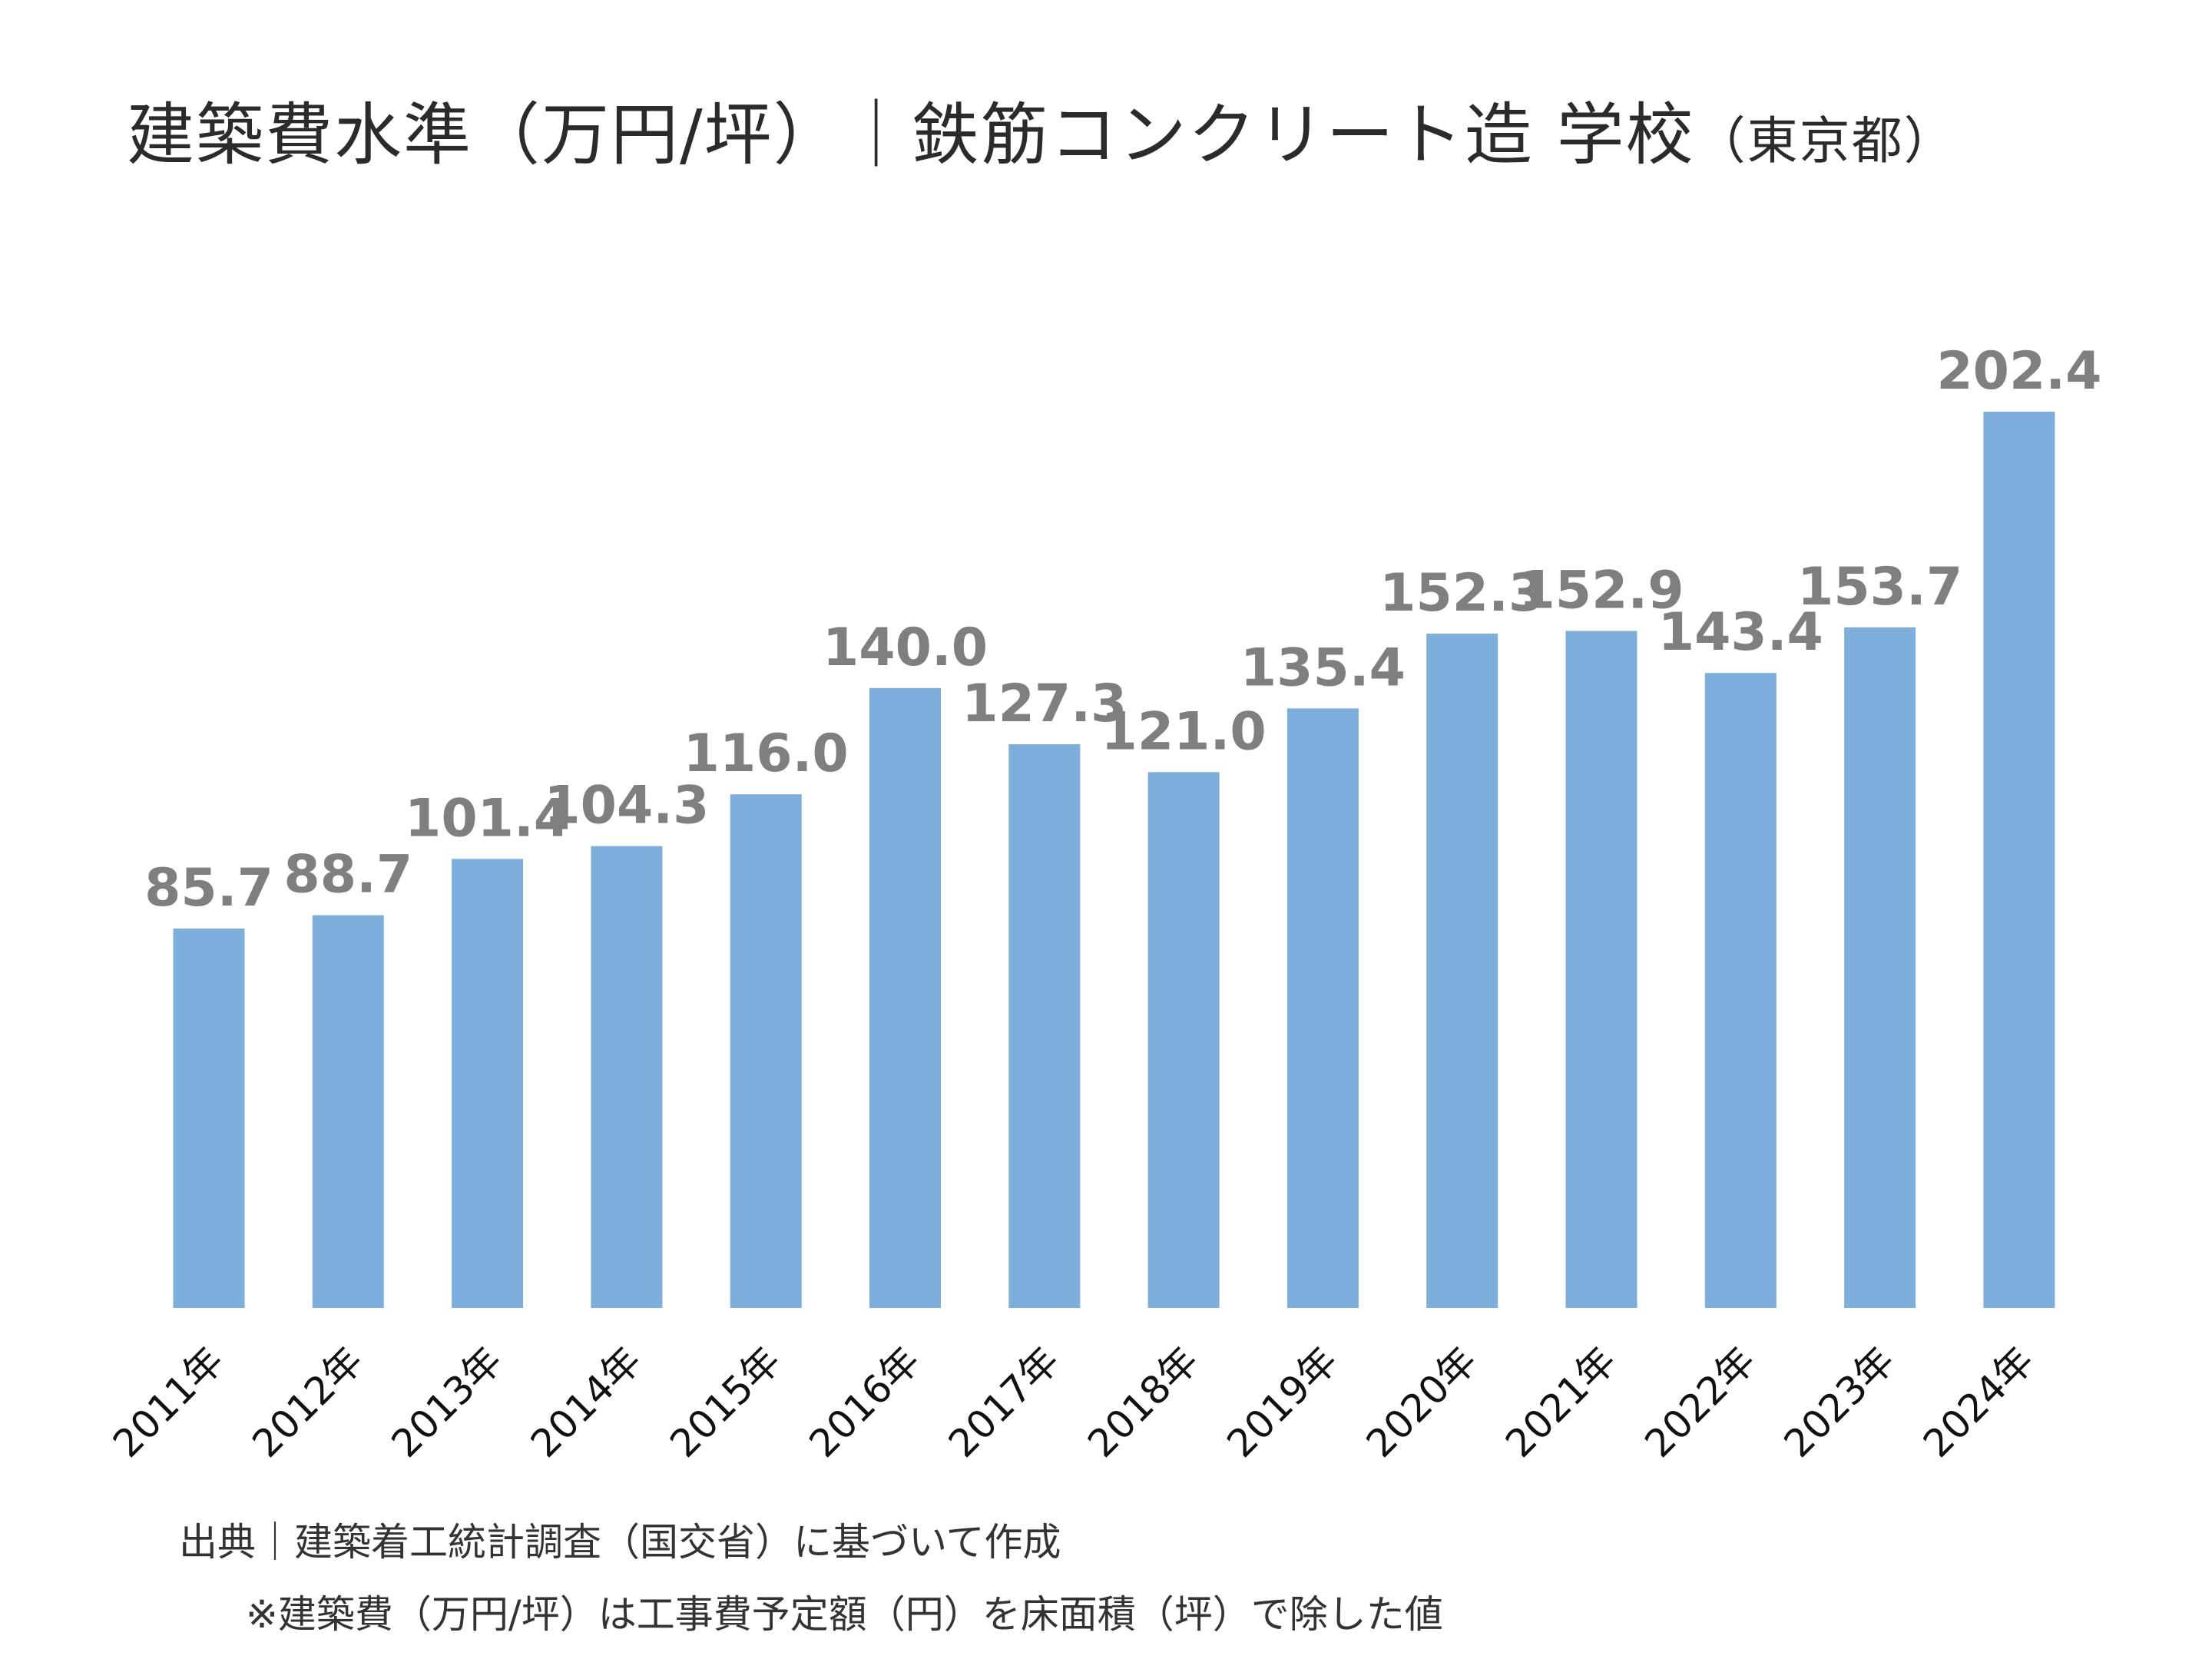 This screenshot has height=1659, width=2212. Describe the element at coordinates (844, 1614) in the screenshot. I see `method-note: ※建築費（万円/坪）は工事費予定額（円）を床面積（坪）で除した値` at that location.